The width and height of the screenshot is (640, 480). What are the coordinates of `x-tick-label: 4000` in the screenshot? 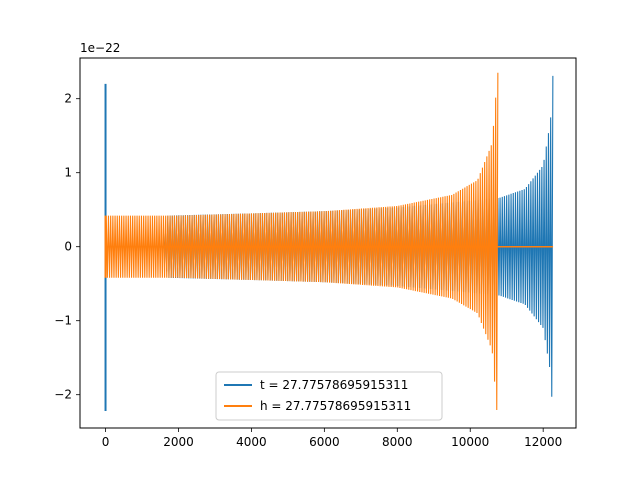 It's located at (251, 442).